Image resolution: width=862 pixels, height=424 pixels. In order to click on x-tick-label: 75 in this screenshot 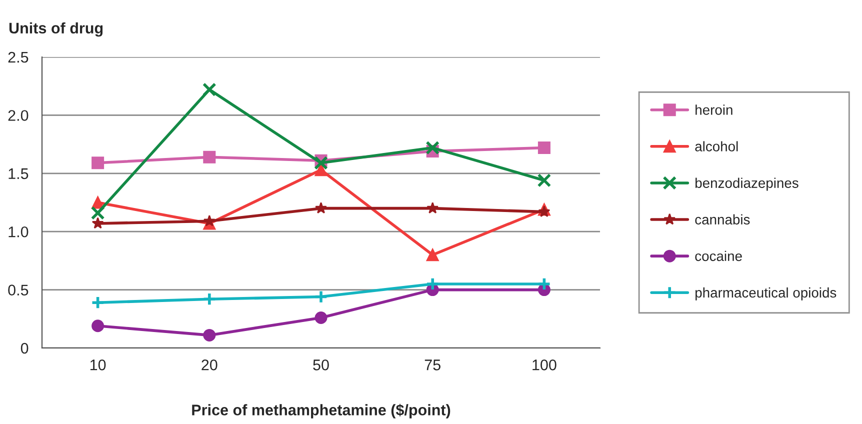, I will do `click(432, 365)`.